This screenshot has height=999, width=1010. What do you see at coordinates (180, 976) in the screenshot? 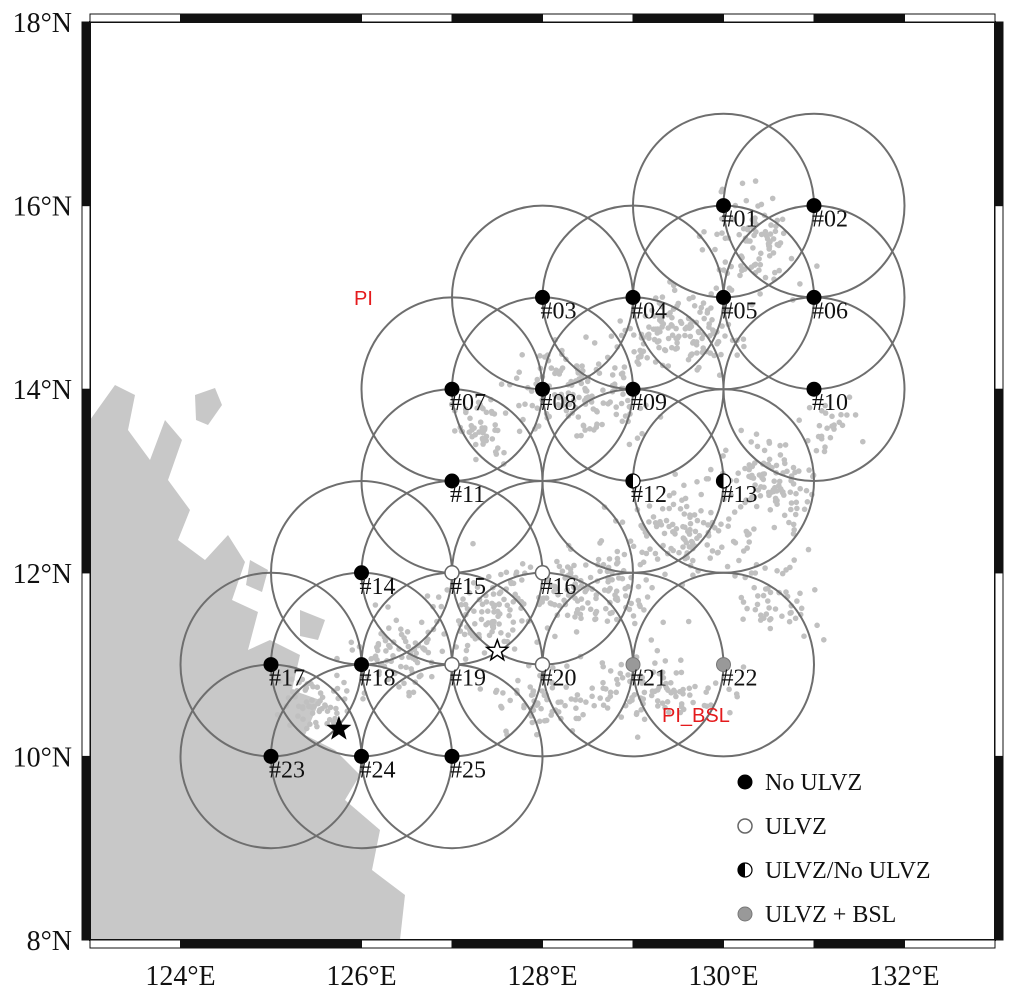
I see `x-tick-label: 124°E` at bounding box center [180, 976].